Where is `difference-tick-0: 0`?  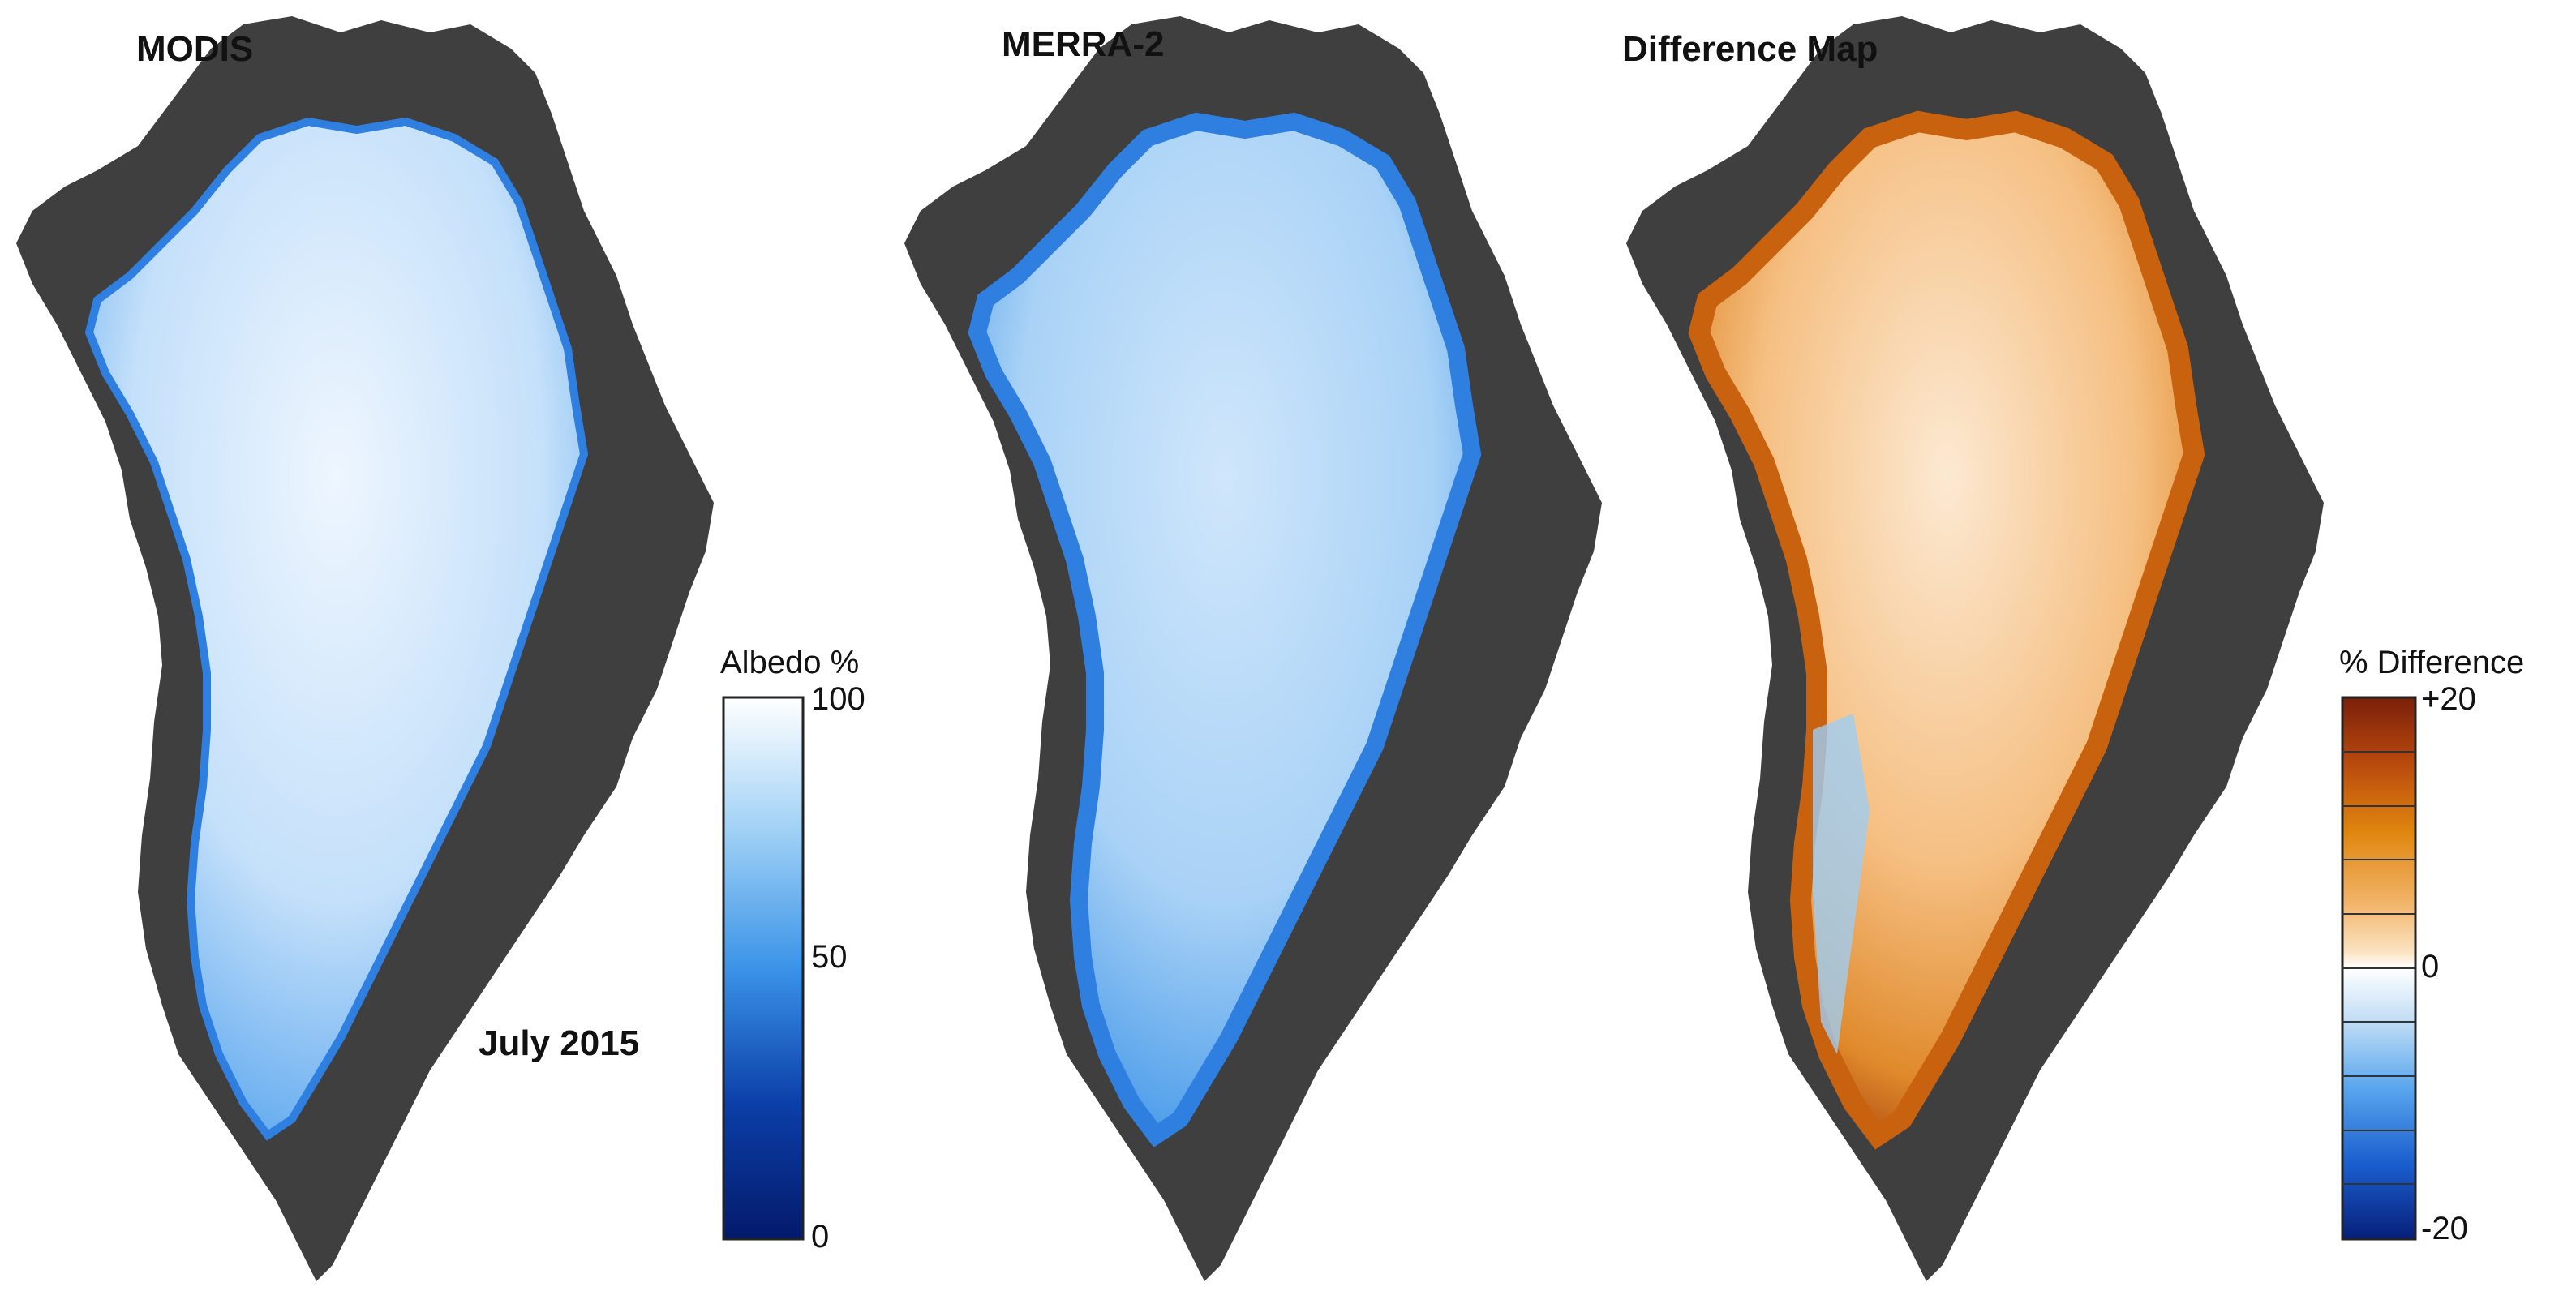
difference-tick-0: 0 is located at coordinates (2430, 966).